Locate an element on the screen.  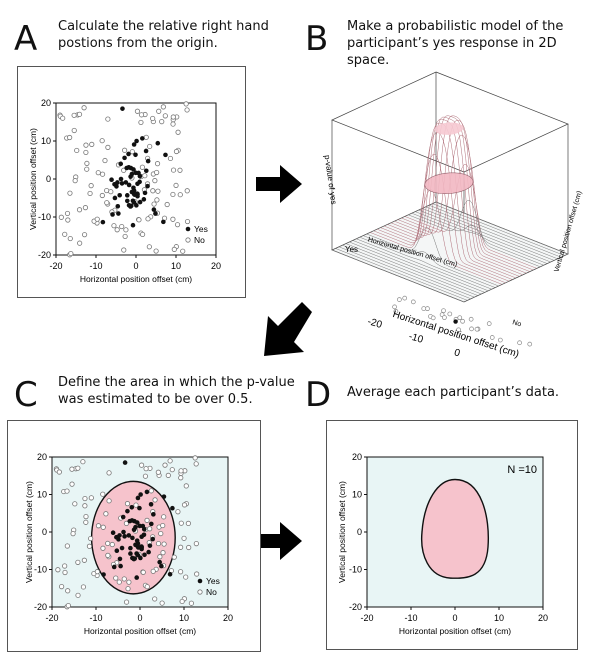
y-tick-label: 0 is located at coordinates (359, 532).